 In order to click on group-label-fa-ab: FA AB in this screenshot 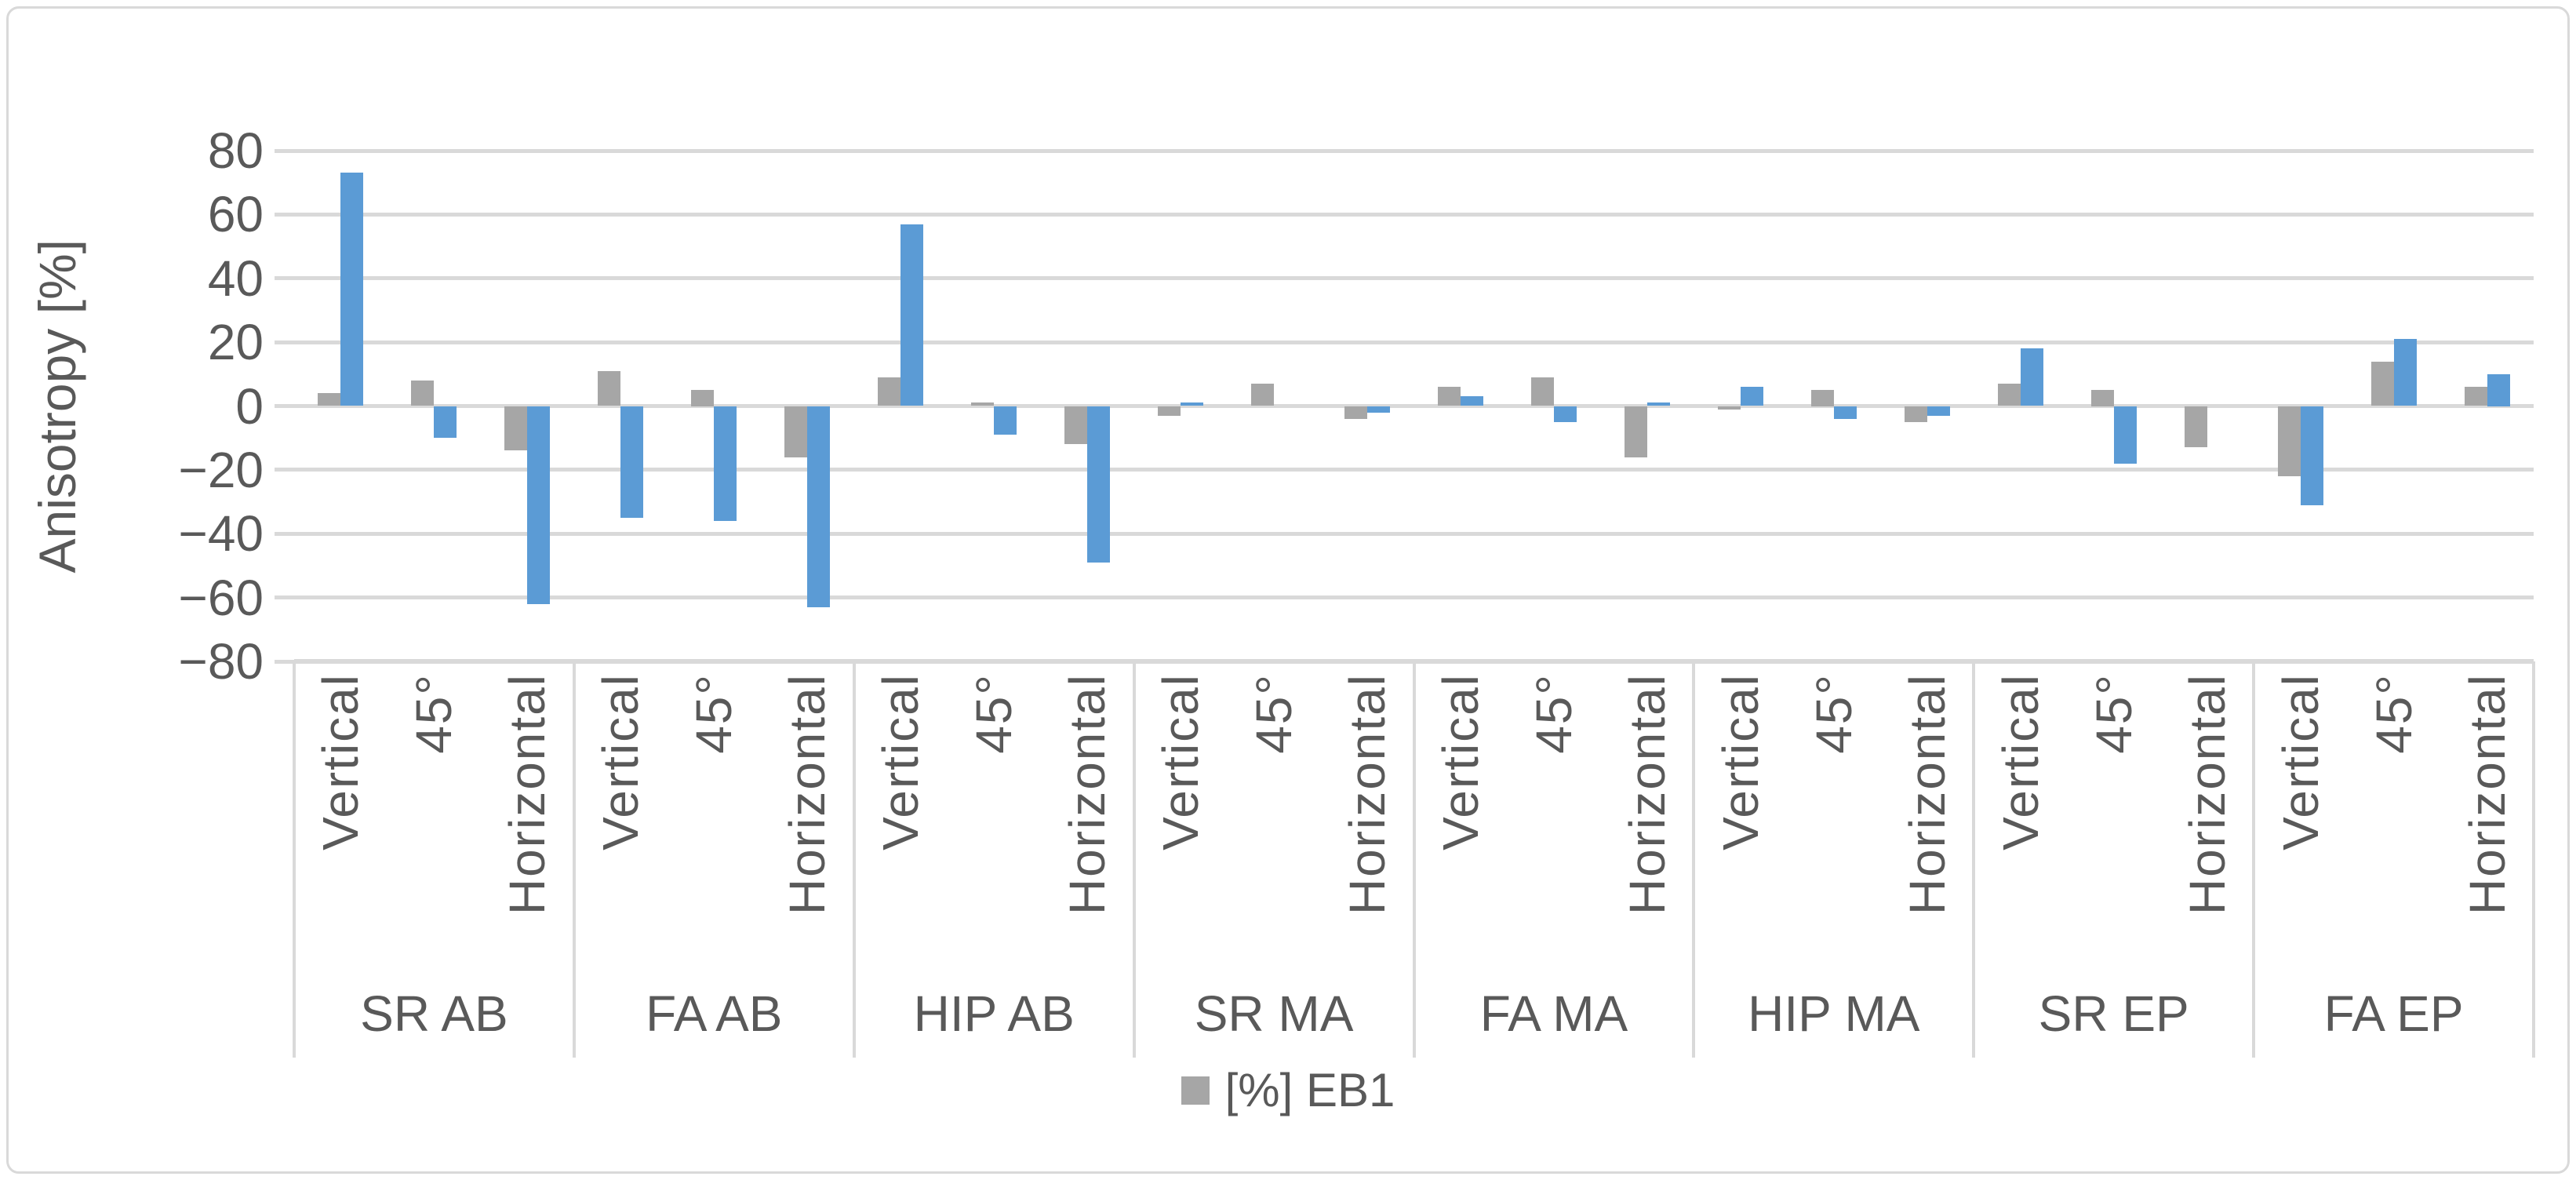, I will do `click(714, 1013)`.